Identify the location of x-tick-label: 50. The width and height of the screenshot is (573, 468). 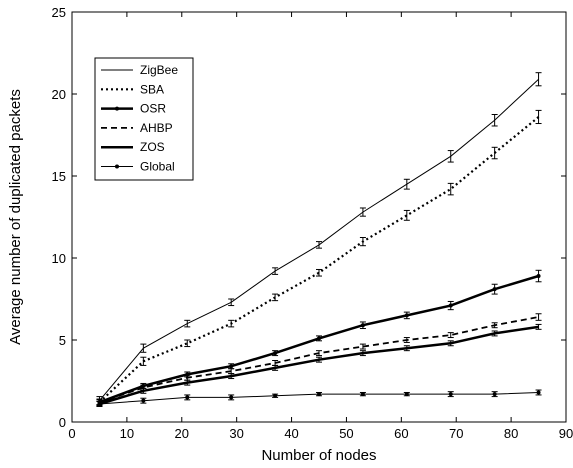
(346, 433).